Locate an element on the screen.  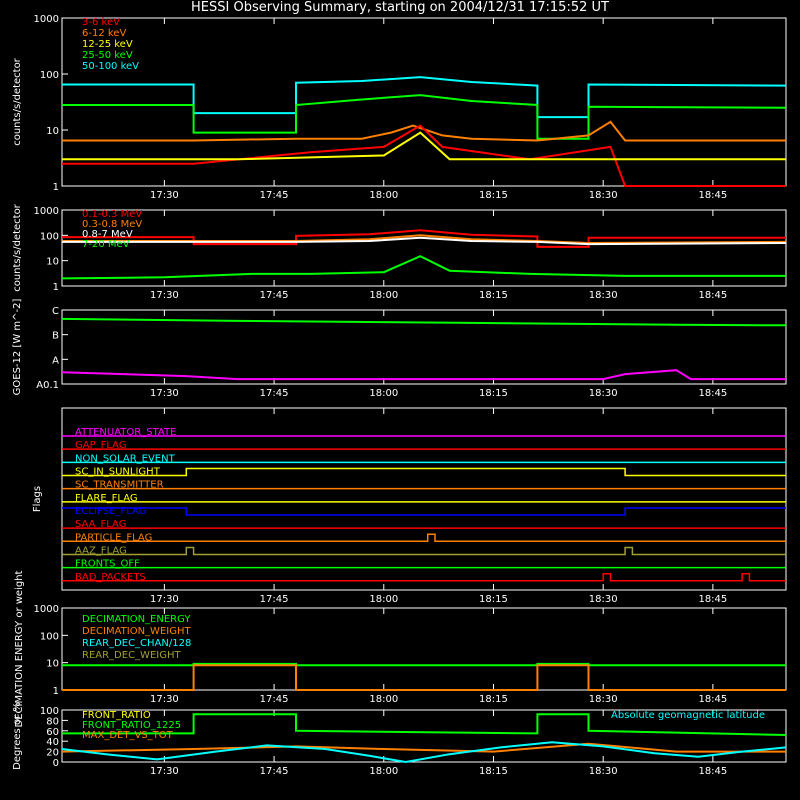
y-tick-label: 0 is located at coordinates (56, 763).